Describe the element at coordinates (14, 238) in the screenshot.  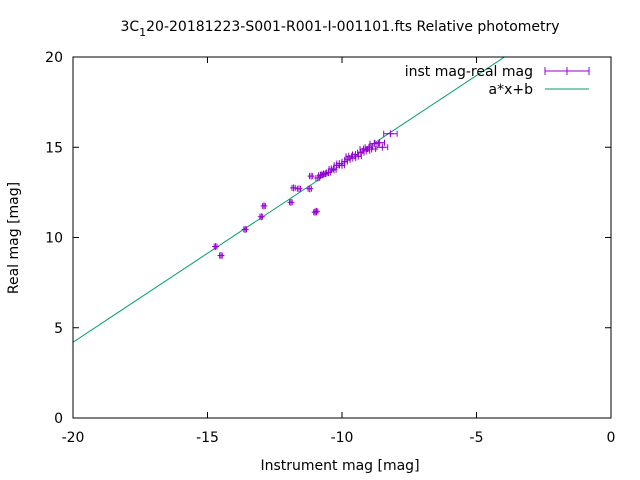
I see `y-axis-label: Real mag [mag]` at that location.